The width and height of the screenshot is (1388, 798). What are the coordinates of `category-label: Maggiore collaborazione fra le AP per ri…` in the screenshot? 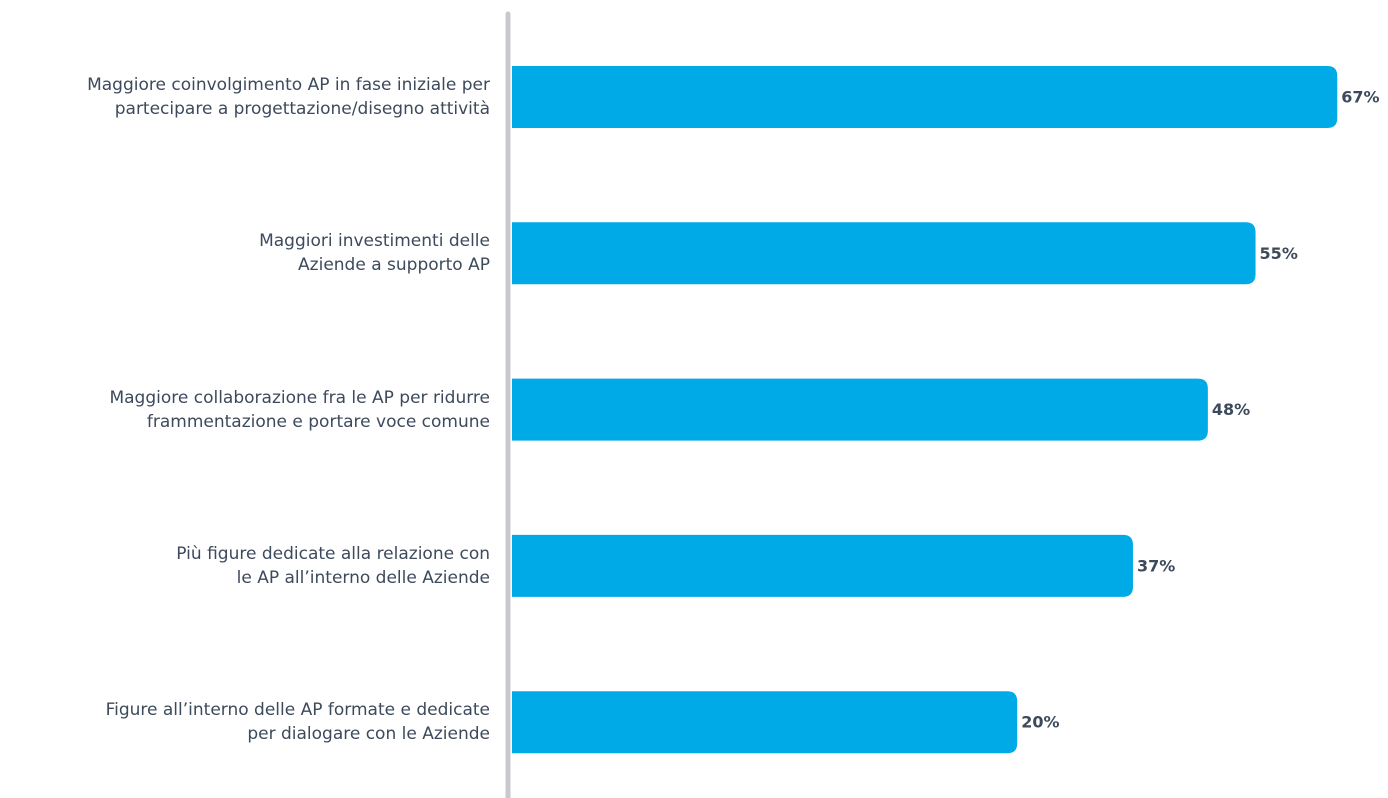 It's located at (299, 409).